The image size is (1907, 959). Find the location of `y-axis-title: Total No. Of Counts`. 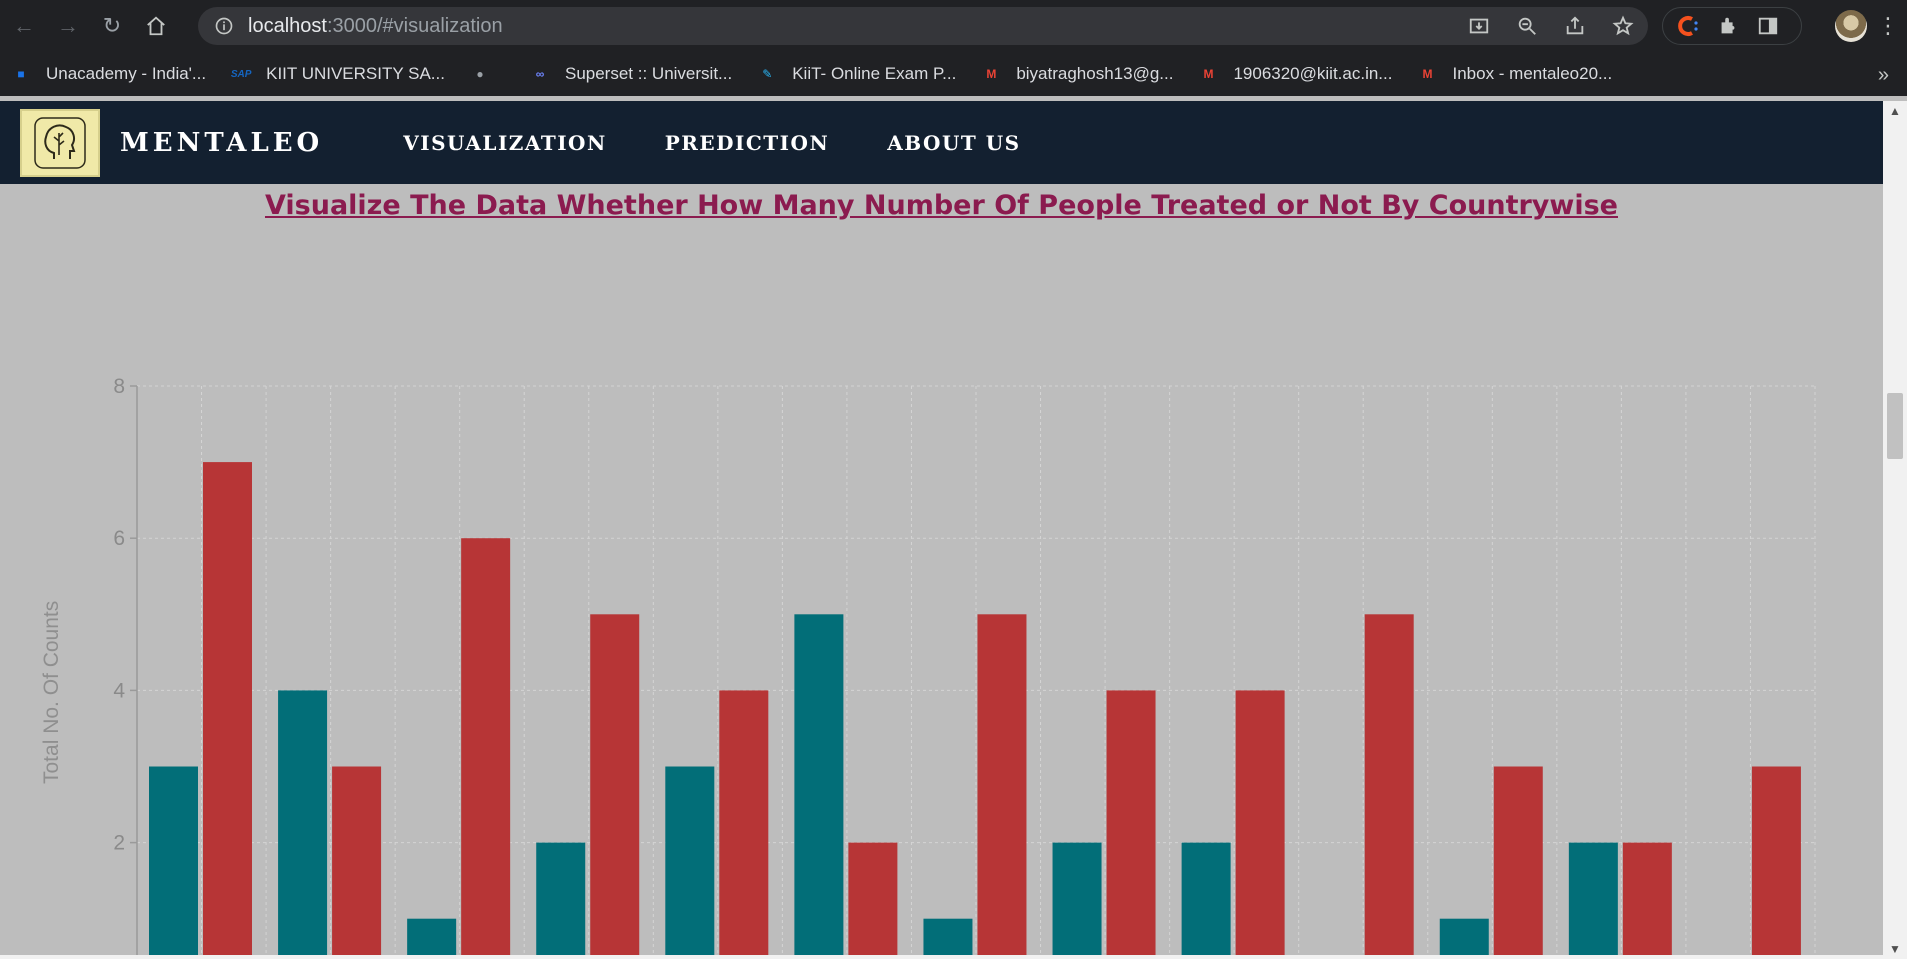

y-axis-title: Total No. Of Counts is located at coordinates (51, 692).